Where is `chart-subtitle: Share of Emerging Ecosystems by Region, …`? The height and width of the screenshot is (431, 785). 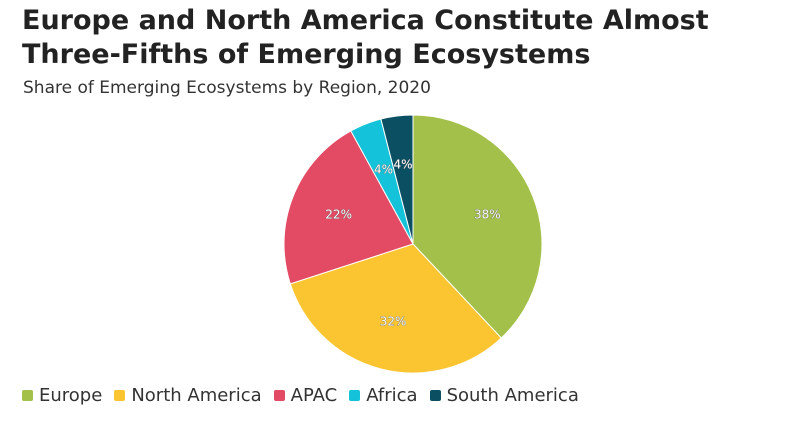 chart-subtitle: Share of Emerging Ecosystems by Region, … is located at coordinates (227, 88).